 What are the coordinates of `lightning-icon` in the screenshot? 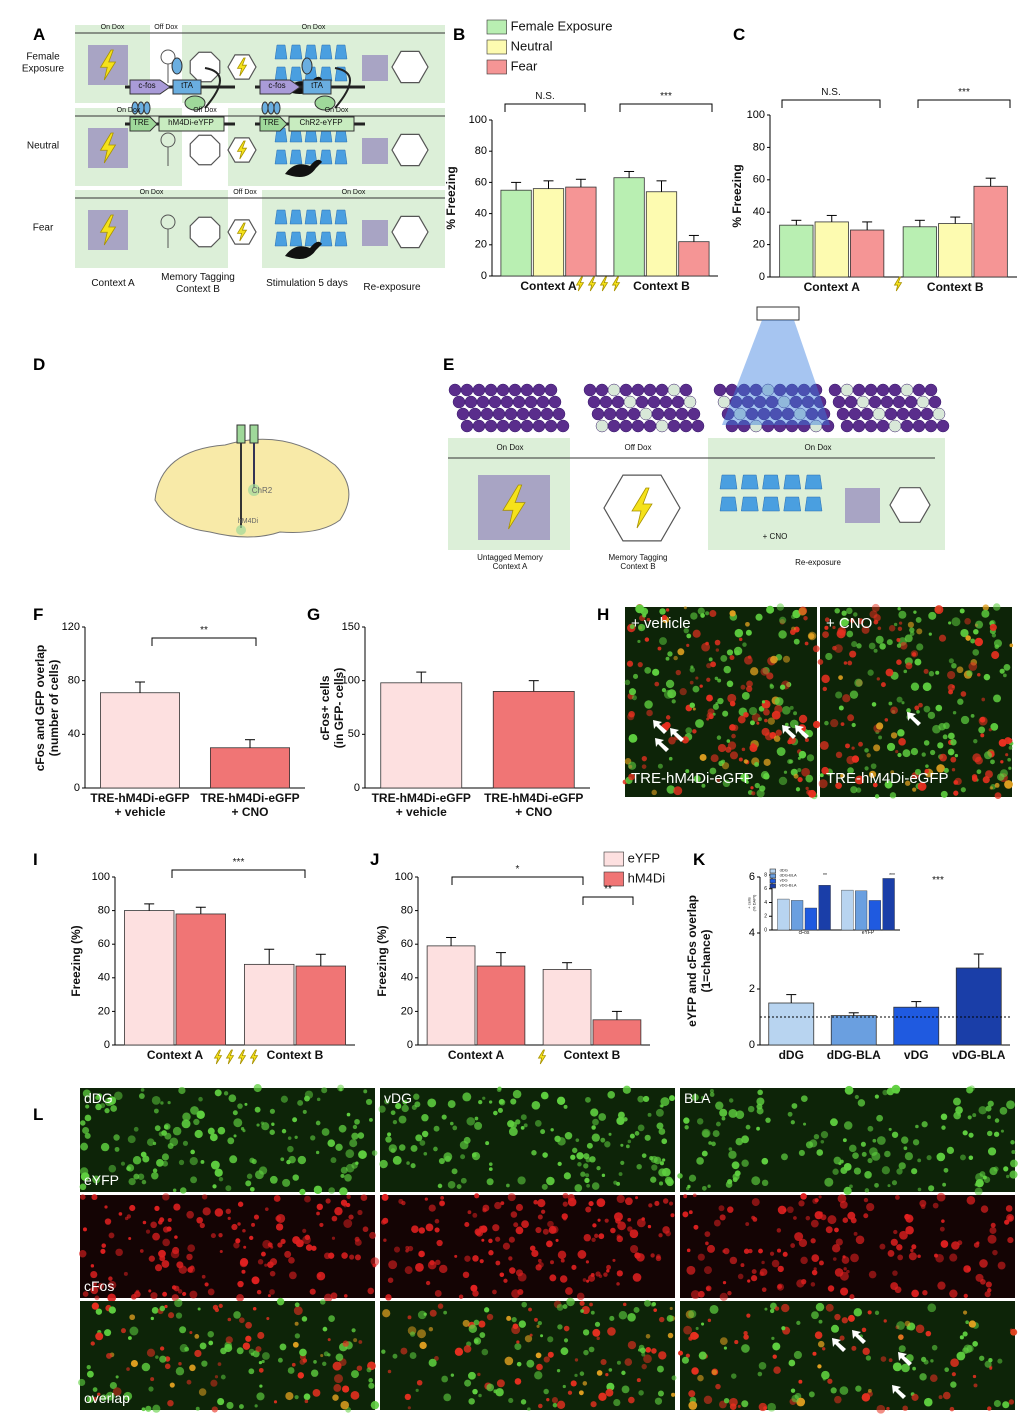 It's located at (108, 65).